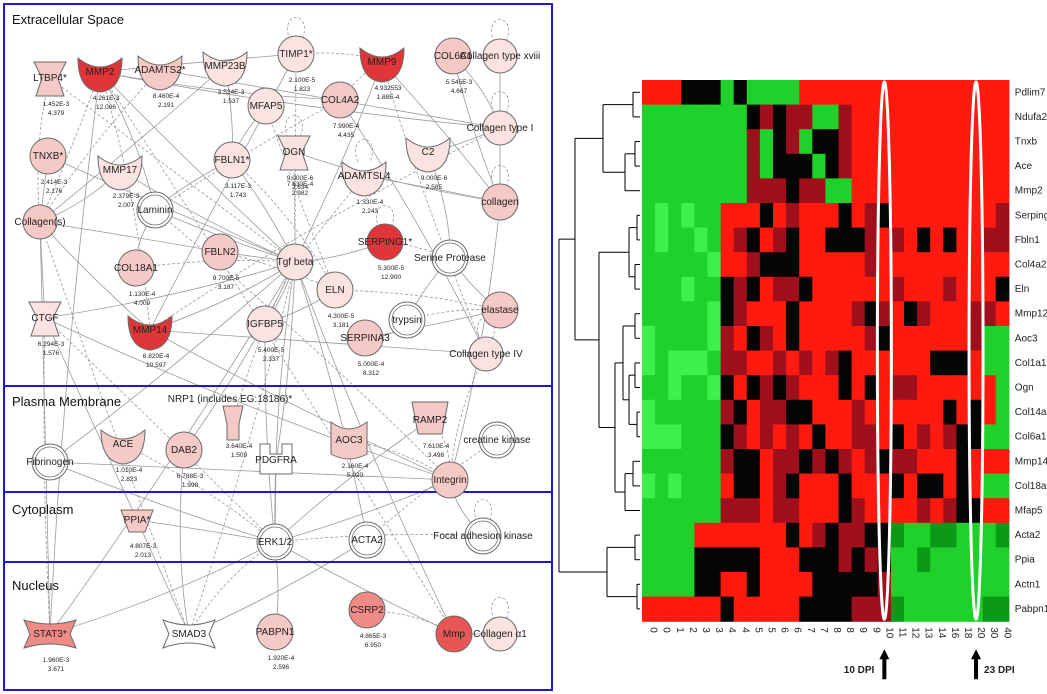 This screenshot has height=694, width=1047. I want to click on node-dab2: DAB2 6.788E-3 1.998, so click(184, 460).